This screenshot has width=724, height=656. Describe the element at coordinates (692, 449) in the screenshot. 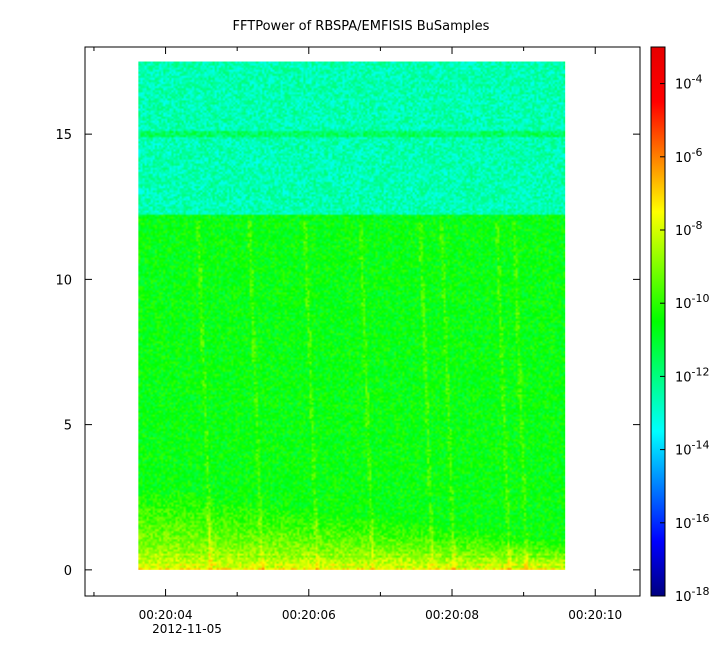

I see `colorbar-tick-label: 10⁻¹⁴` at that location.